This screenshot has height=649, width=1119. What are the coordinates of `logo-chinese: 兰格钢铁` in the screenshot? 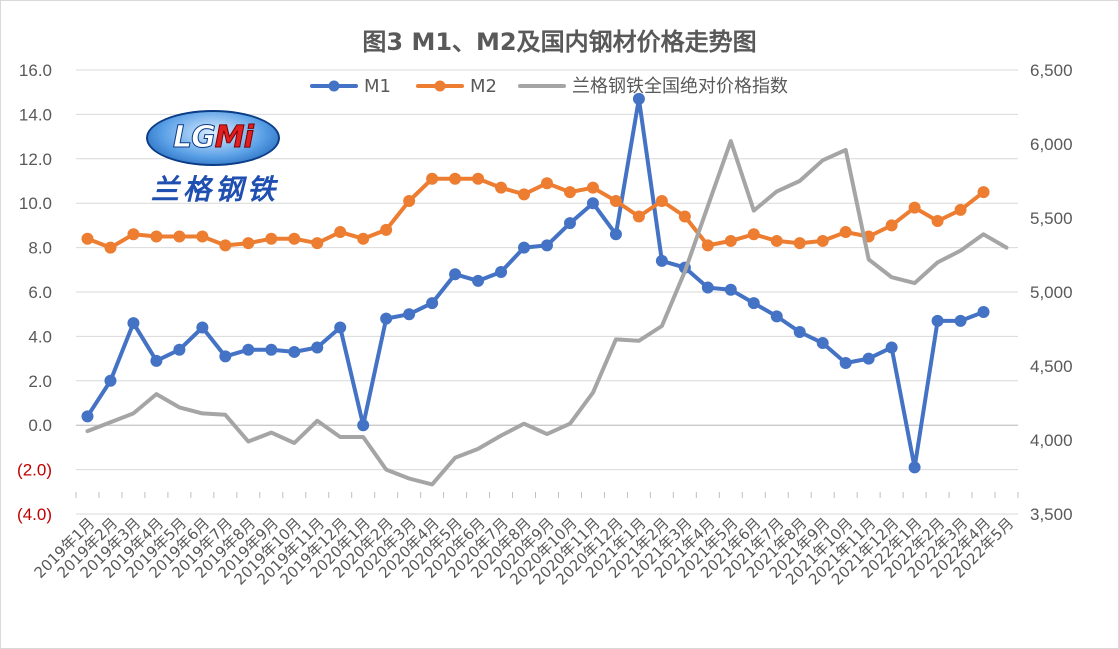 It's located at (214, 189).